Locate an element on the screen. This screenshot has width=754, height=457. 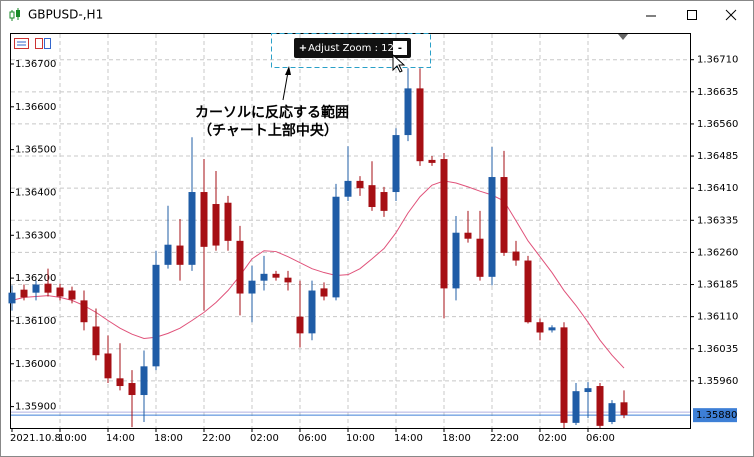
y2-tick-label: 1.36185 is located at coordinates (717, 285).